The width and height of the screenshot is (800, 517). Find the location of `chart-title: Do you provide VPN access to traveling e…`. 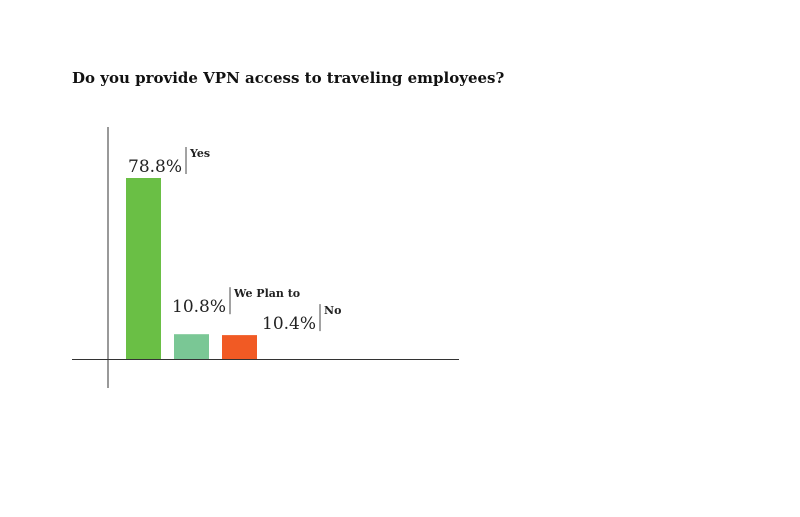

chart-title: Do you provide VPN access to traveling e… is located at coordinates (288, 78).